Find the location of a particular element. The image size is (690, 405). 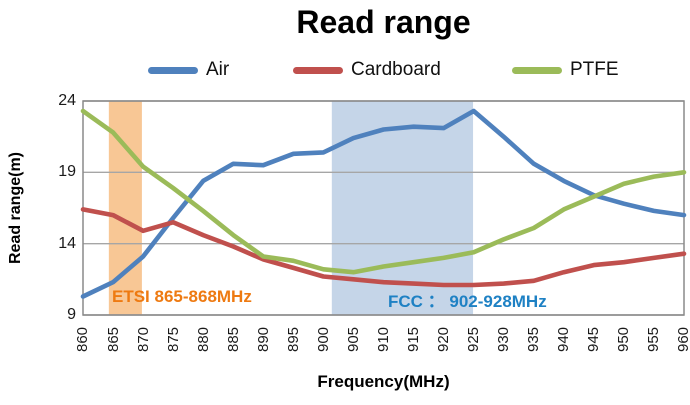

x-tick-text: 905 is located at coordinates (353, 339).